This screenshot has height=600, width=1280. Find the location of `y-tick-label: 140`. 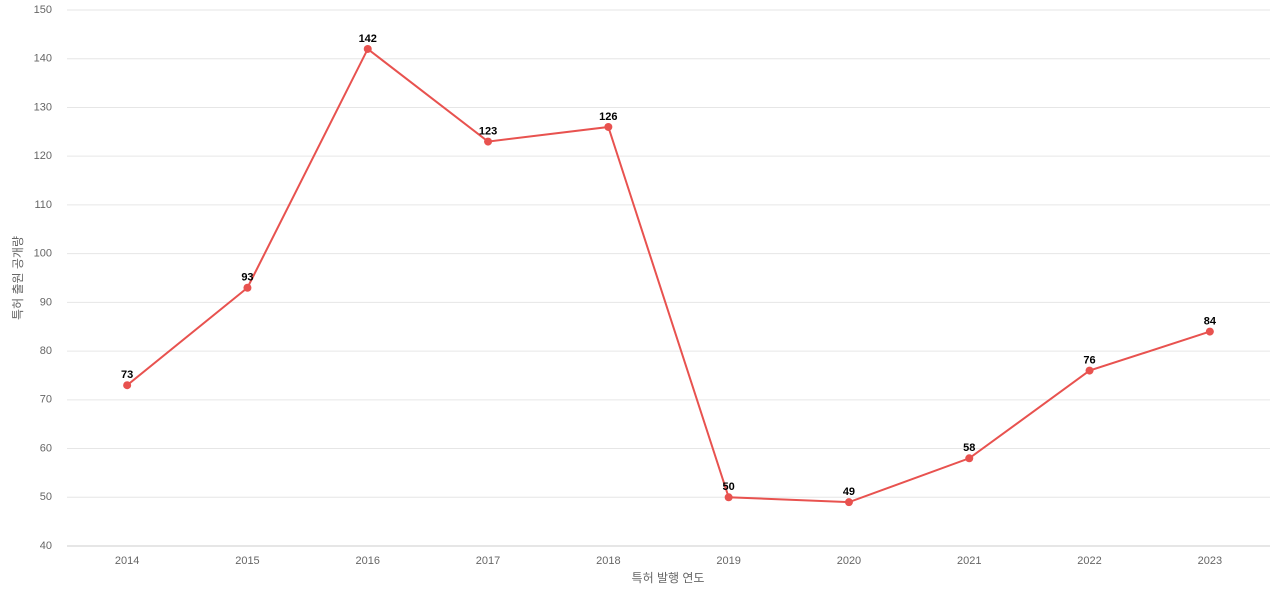

y-tick-label: 140 is located at coordinates (43, 59).